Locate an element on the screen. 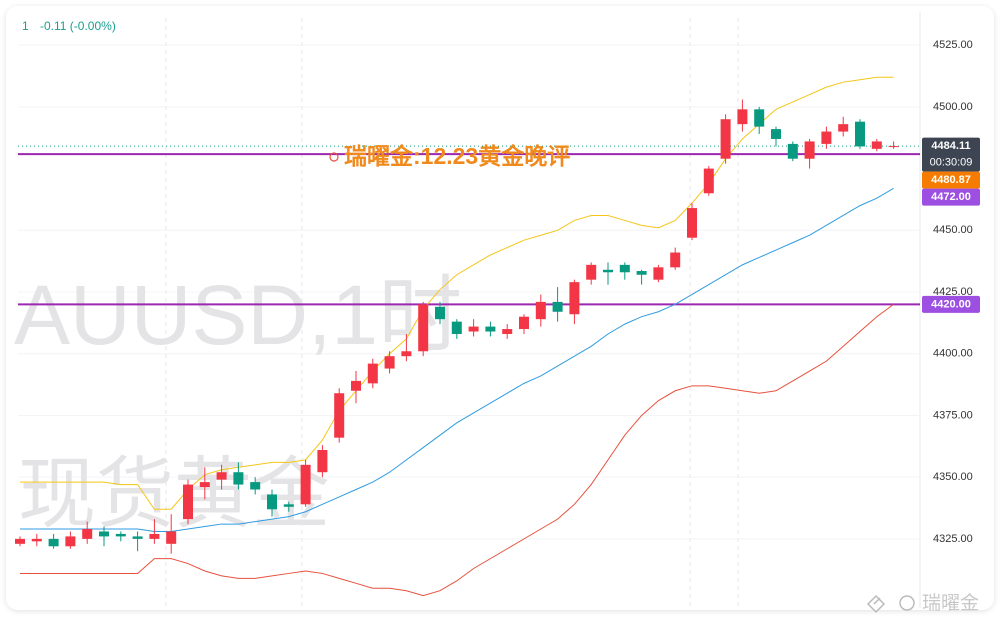  watermark-symbol: AUUSD,1时 is located at coordinates (238, 315).